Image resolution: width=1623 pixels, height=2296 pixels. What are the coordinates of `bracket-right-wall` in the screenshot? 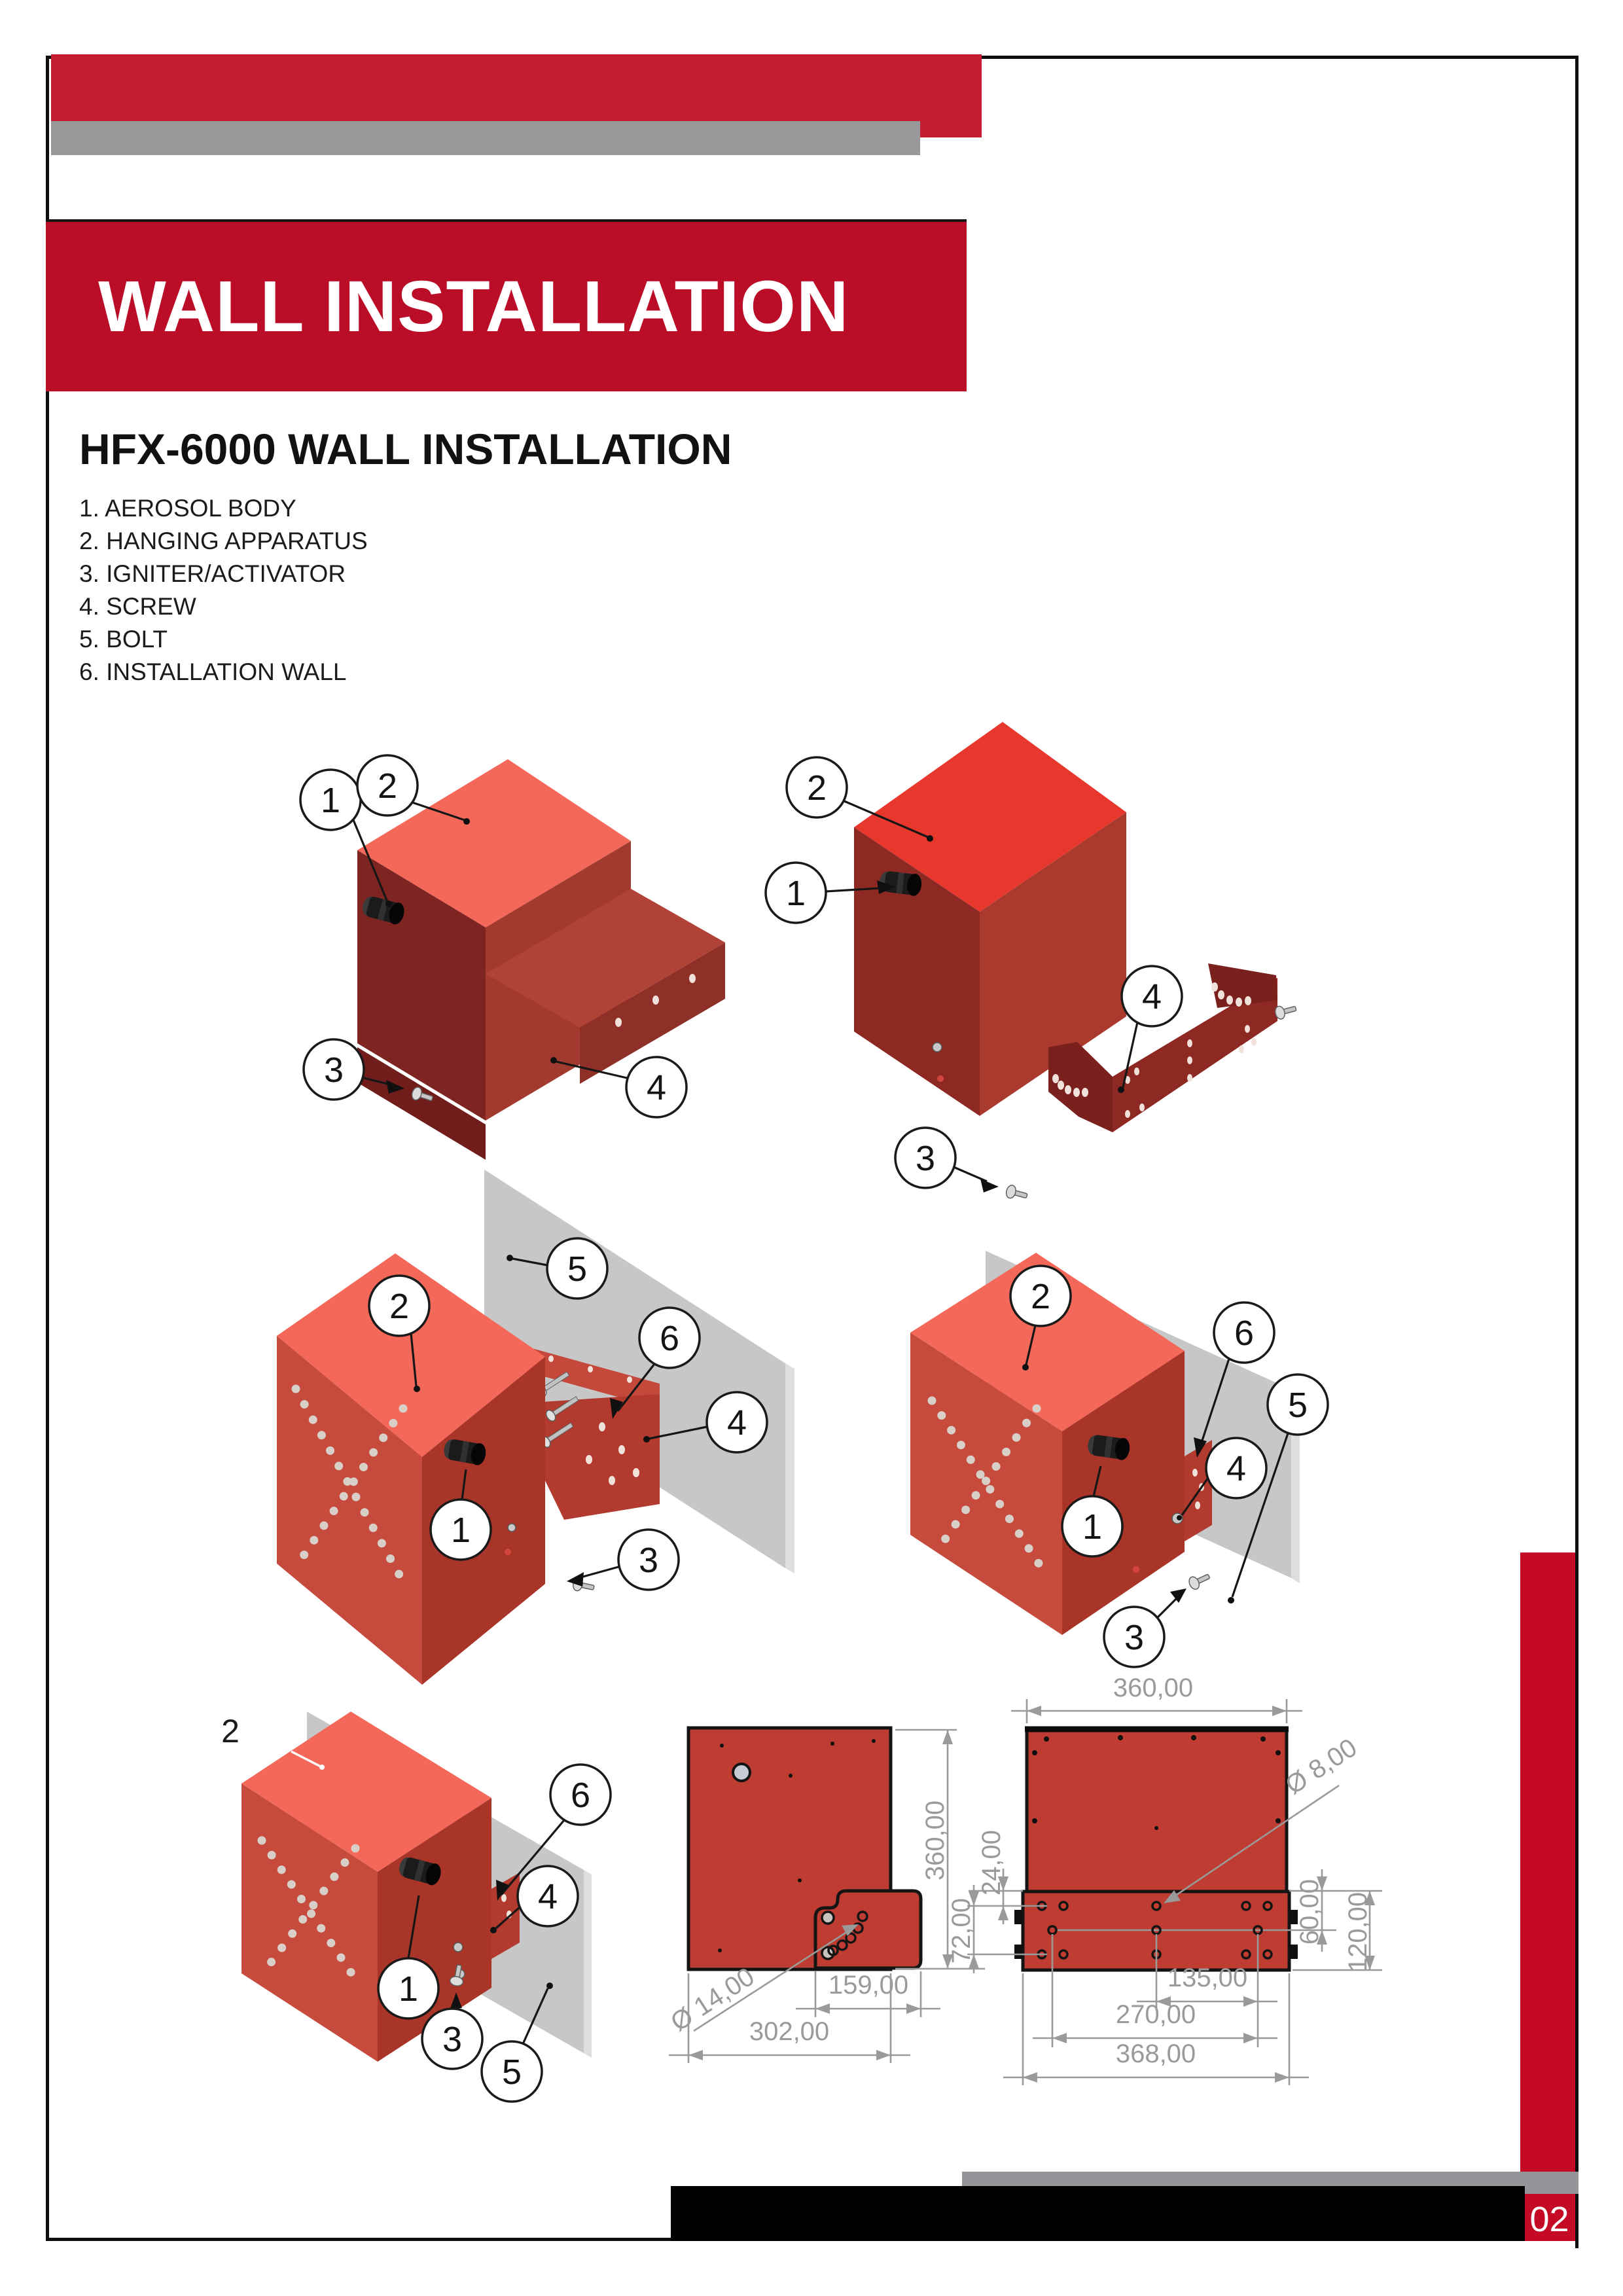 It's located at (1242, 985).